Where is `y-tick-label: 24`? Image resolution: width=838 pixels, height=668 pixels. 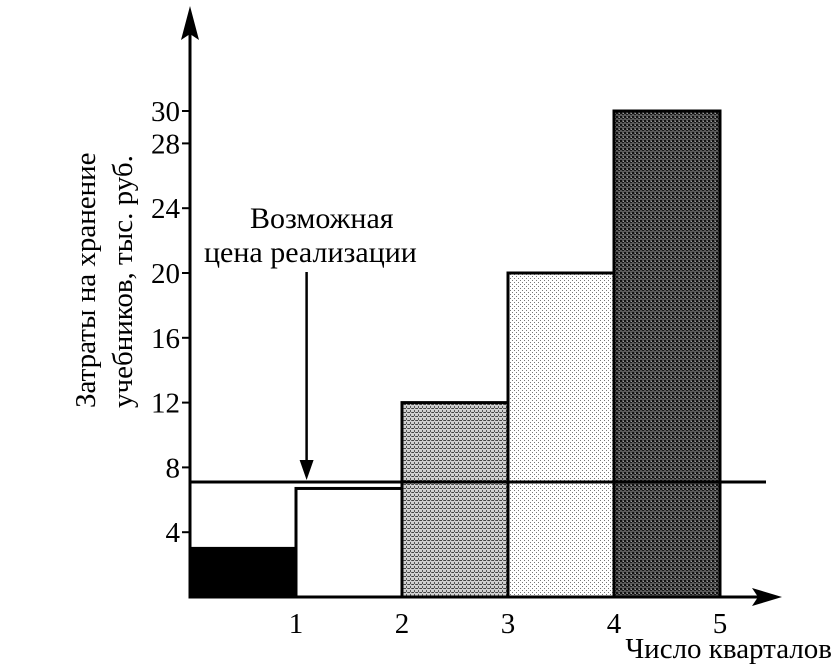 y-tick-label: 24 is located at coordinates (166, 209).